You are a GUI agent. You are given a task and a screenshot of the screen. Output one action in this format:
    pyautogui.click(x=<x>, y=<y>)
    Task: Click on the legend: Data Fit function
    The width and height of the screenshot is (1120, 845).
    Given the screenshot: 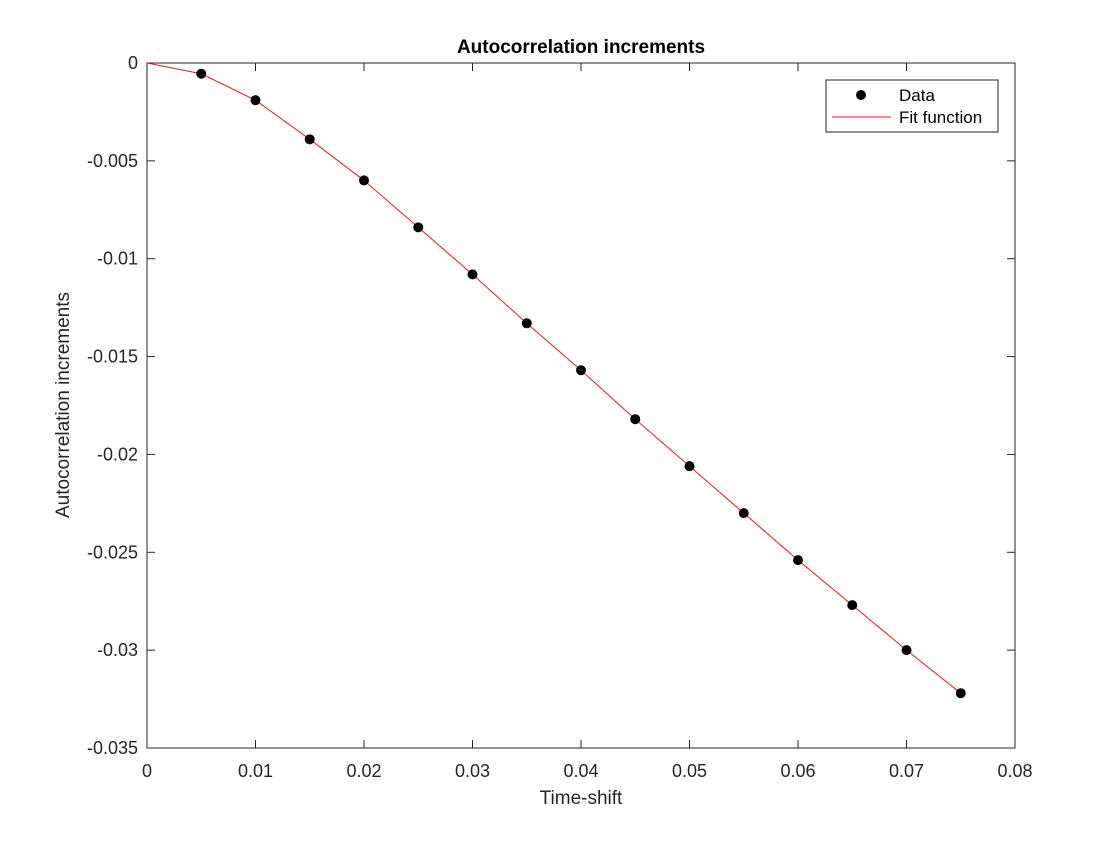 What is the action you would take?
    pyautogui.click(x=912, y=106)
    